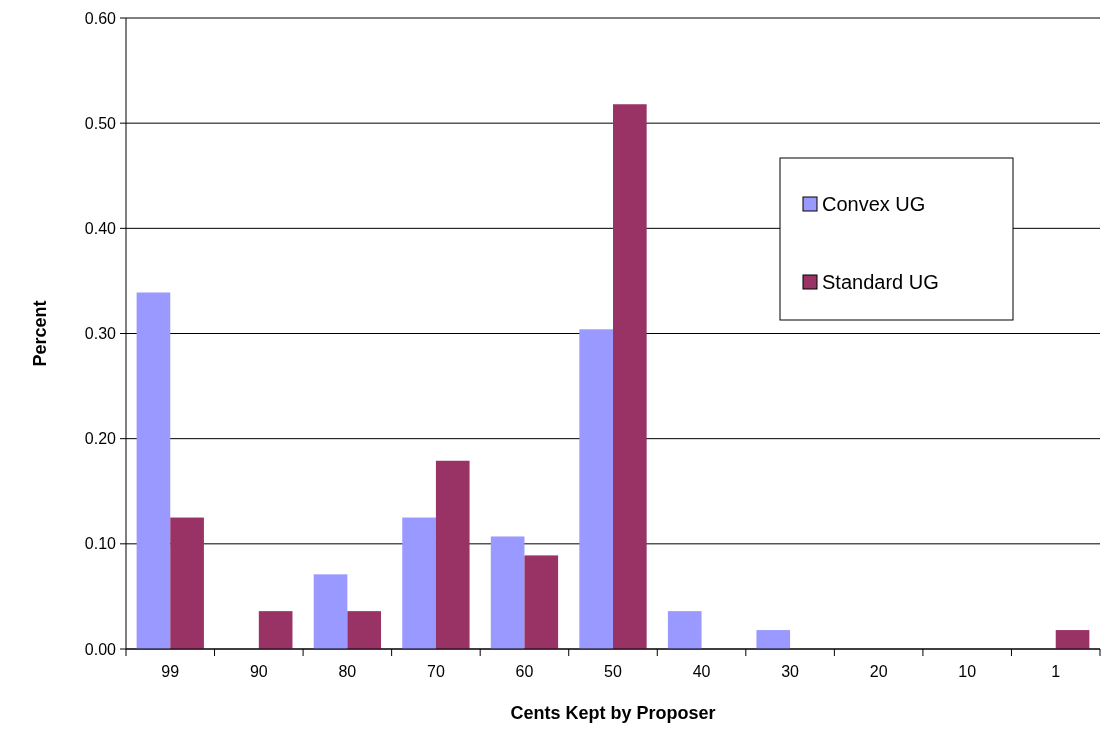  Describe the element at coordinates (100, 18) in the screenshot. I see `y-tick-label: 0.60` at that location.